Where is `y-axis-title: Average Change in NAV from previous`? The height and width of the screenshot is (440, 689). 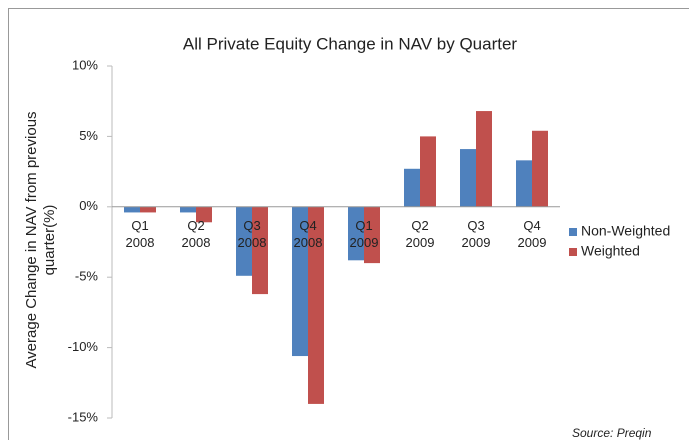
y-axis-title: Average Change in NAV from previous is located at coordinates (31, 239).